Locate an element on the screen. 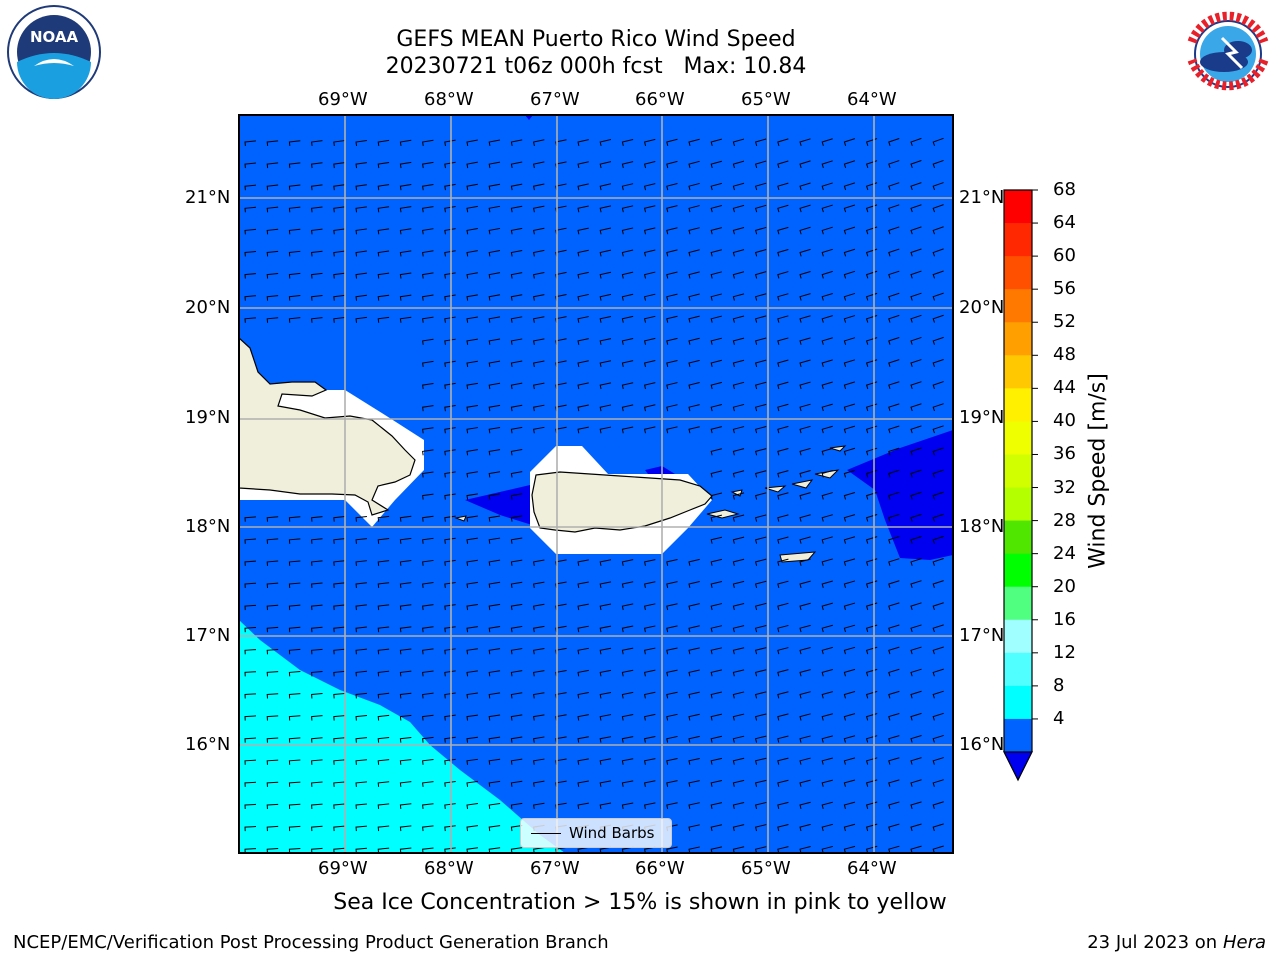 This screenshot has width=1280, height=960. lon-label: 65°W is located at coordinates (766, 868).